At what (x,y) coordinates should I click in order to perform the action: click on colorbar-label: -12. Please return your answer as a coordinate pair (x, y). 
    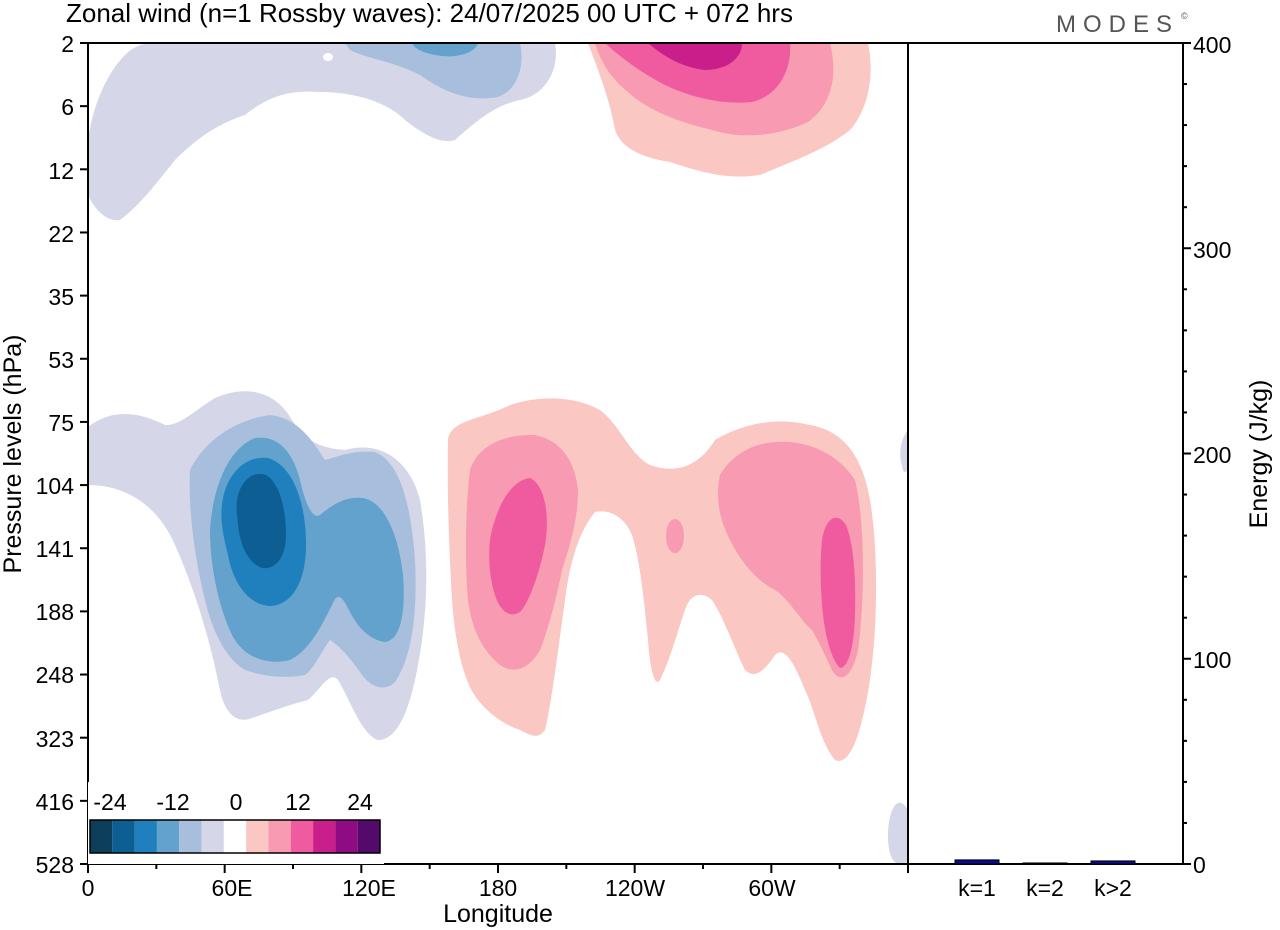
    Looking at the image, I should click on (172, 802).